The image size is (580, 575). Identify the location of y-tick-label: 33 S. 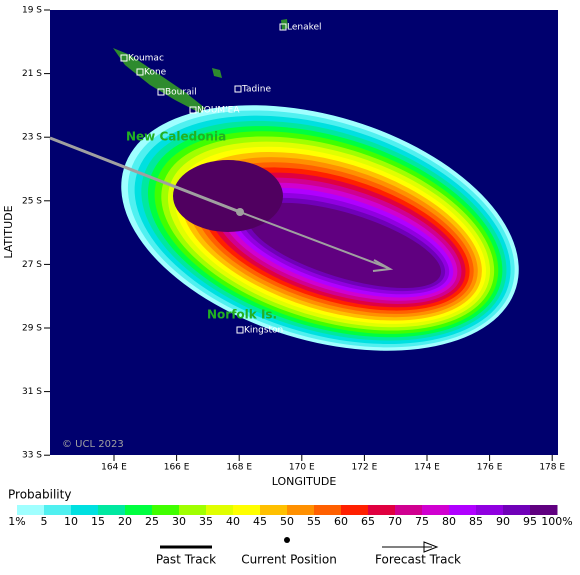
(32, 456).